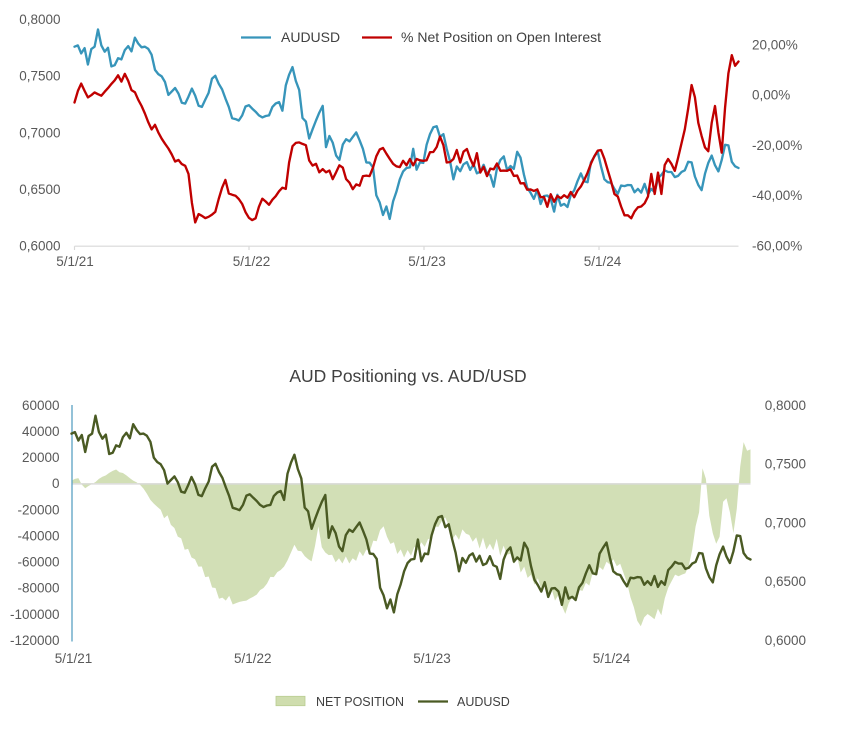 Image resolution: width=852 pixels, height=730 pixels. Describe the element at coordinates (41, 431) in the screenshot. I see `svg-text: 40000` at that location.